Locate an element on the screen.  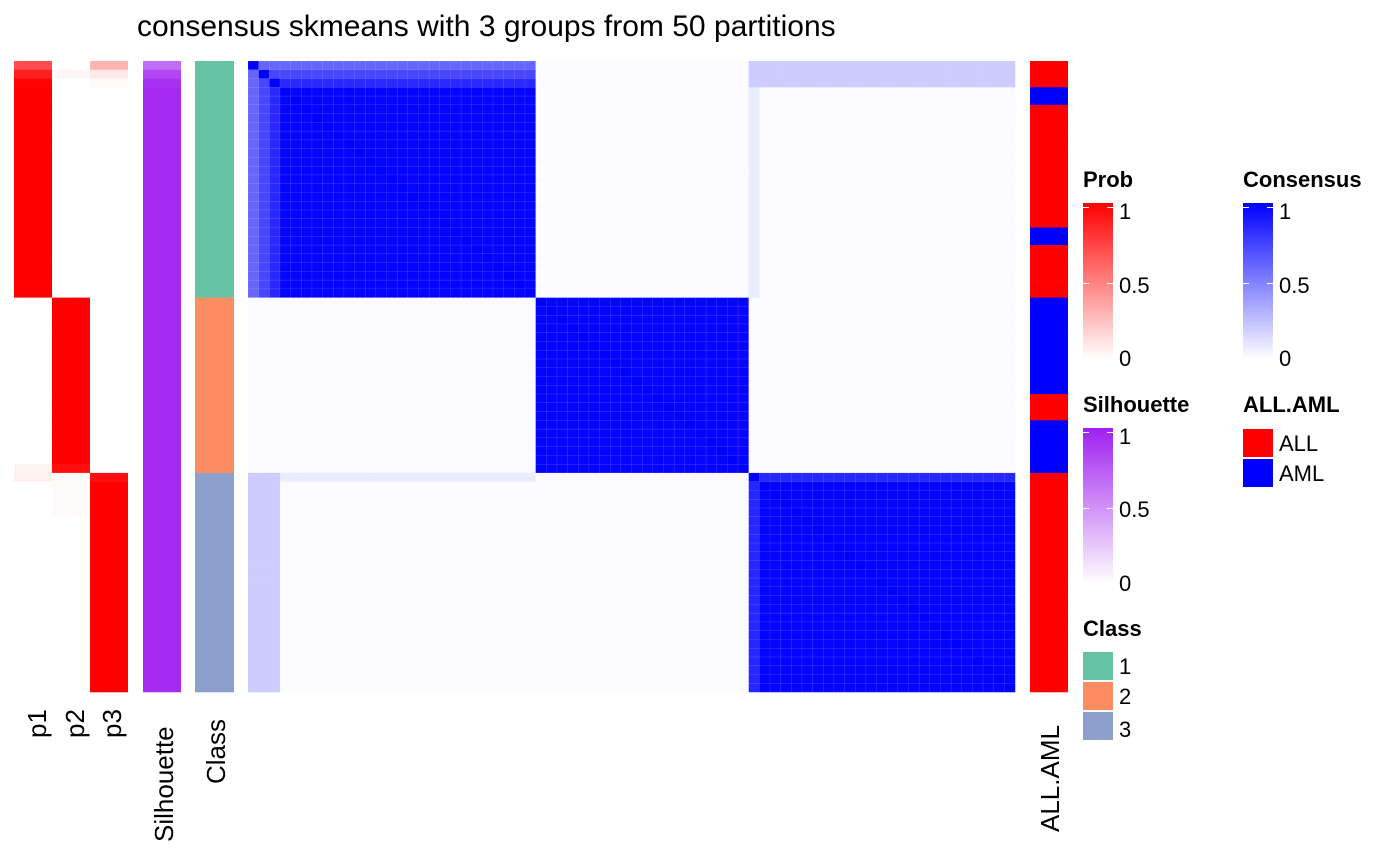
class-cell is located at coordinates (214, 442).